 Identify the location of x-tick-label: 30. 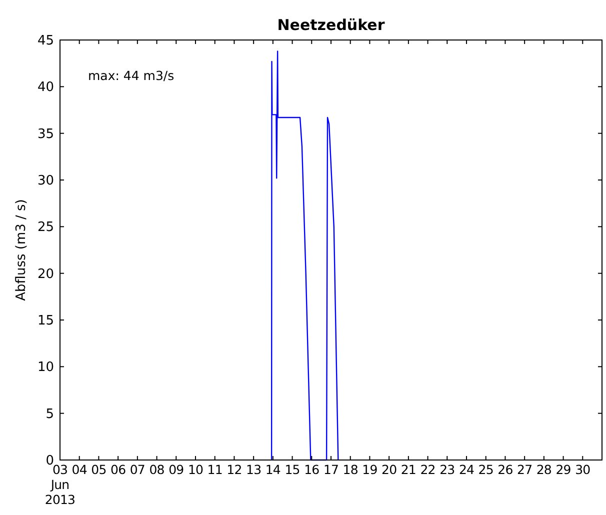
(583, 469).